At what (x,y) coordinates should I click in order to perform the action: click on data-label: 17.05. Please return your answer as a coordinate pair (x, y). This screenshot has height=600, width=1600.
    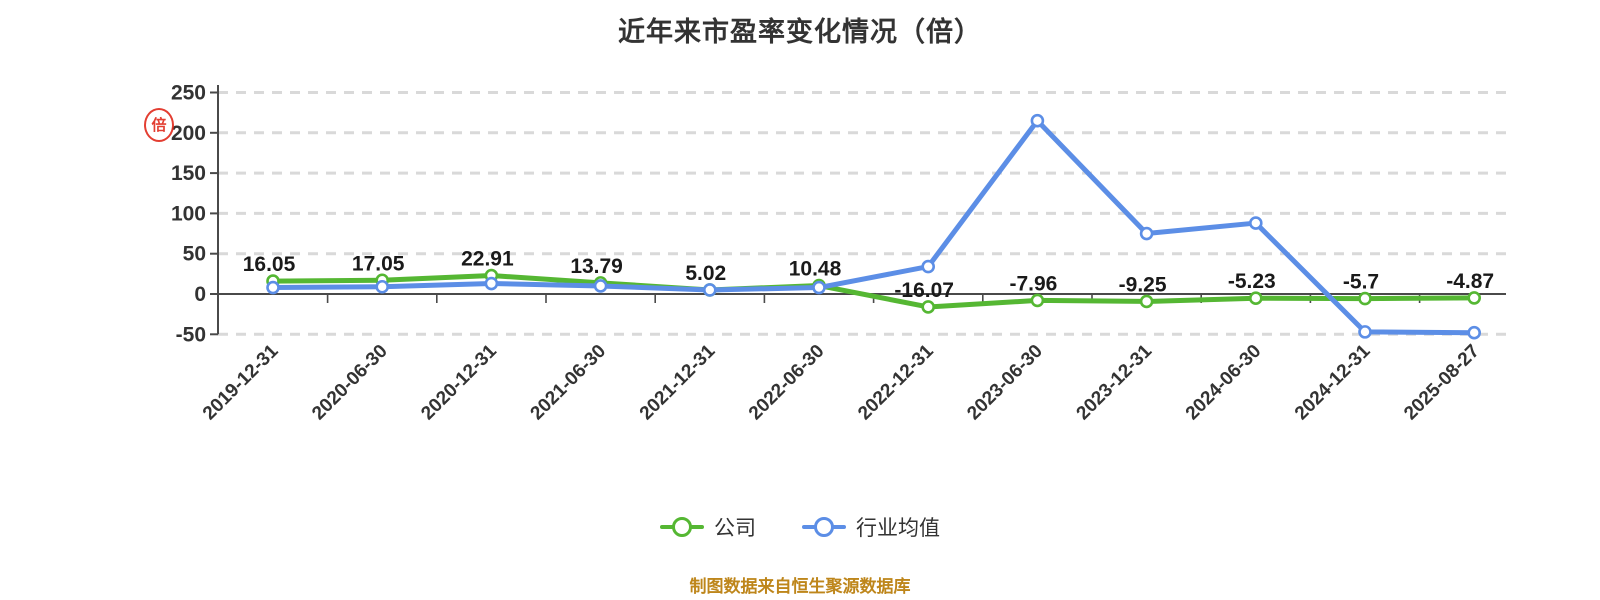
    Looking at the image, I should click on (378, 263).